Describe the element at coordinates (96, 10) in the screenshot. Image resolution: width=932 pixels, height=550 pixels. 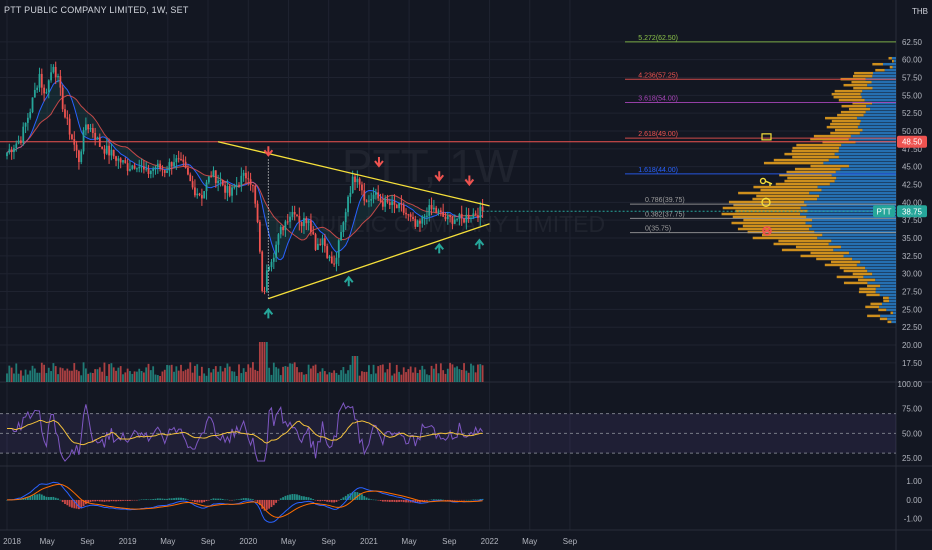
I see `symbol-header: PTT PUBLIC COMPANY LIMITED, 1W, SET` at that location.